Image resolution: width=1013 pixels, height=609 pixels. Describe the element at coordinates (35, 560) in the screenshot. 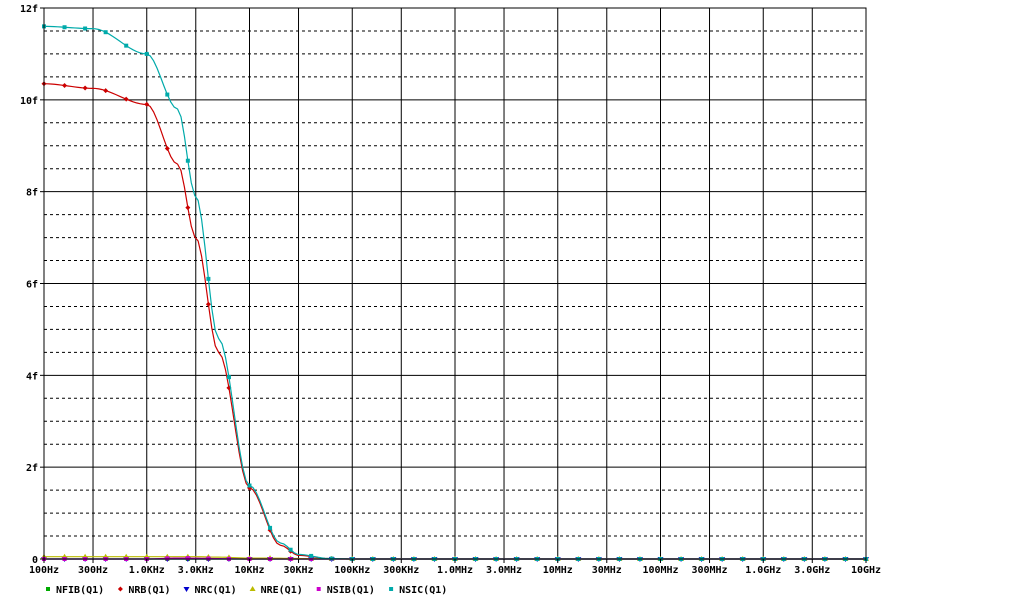

I see `y-tick-label: 0` at that location.